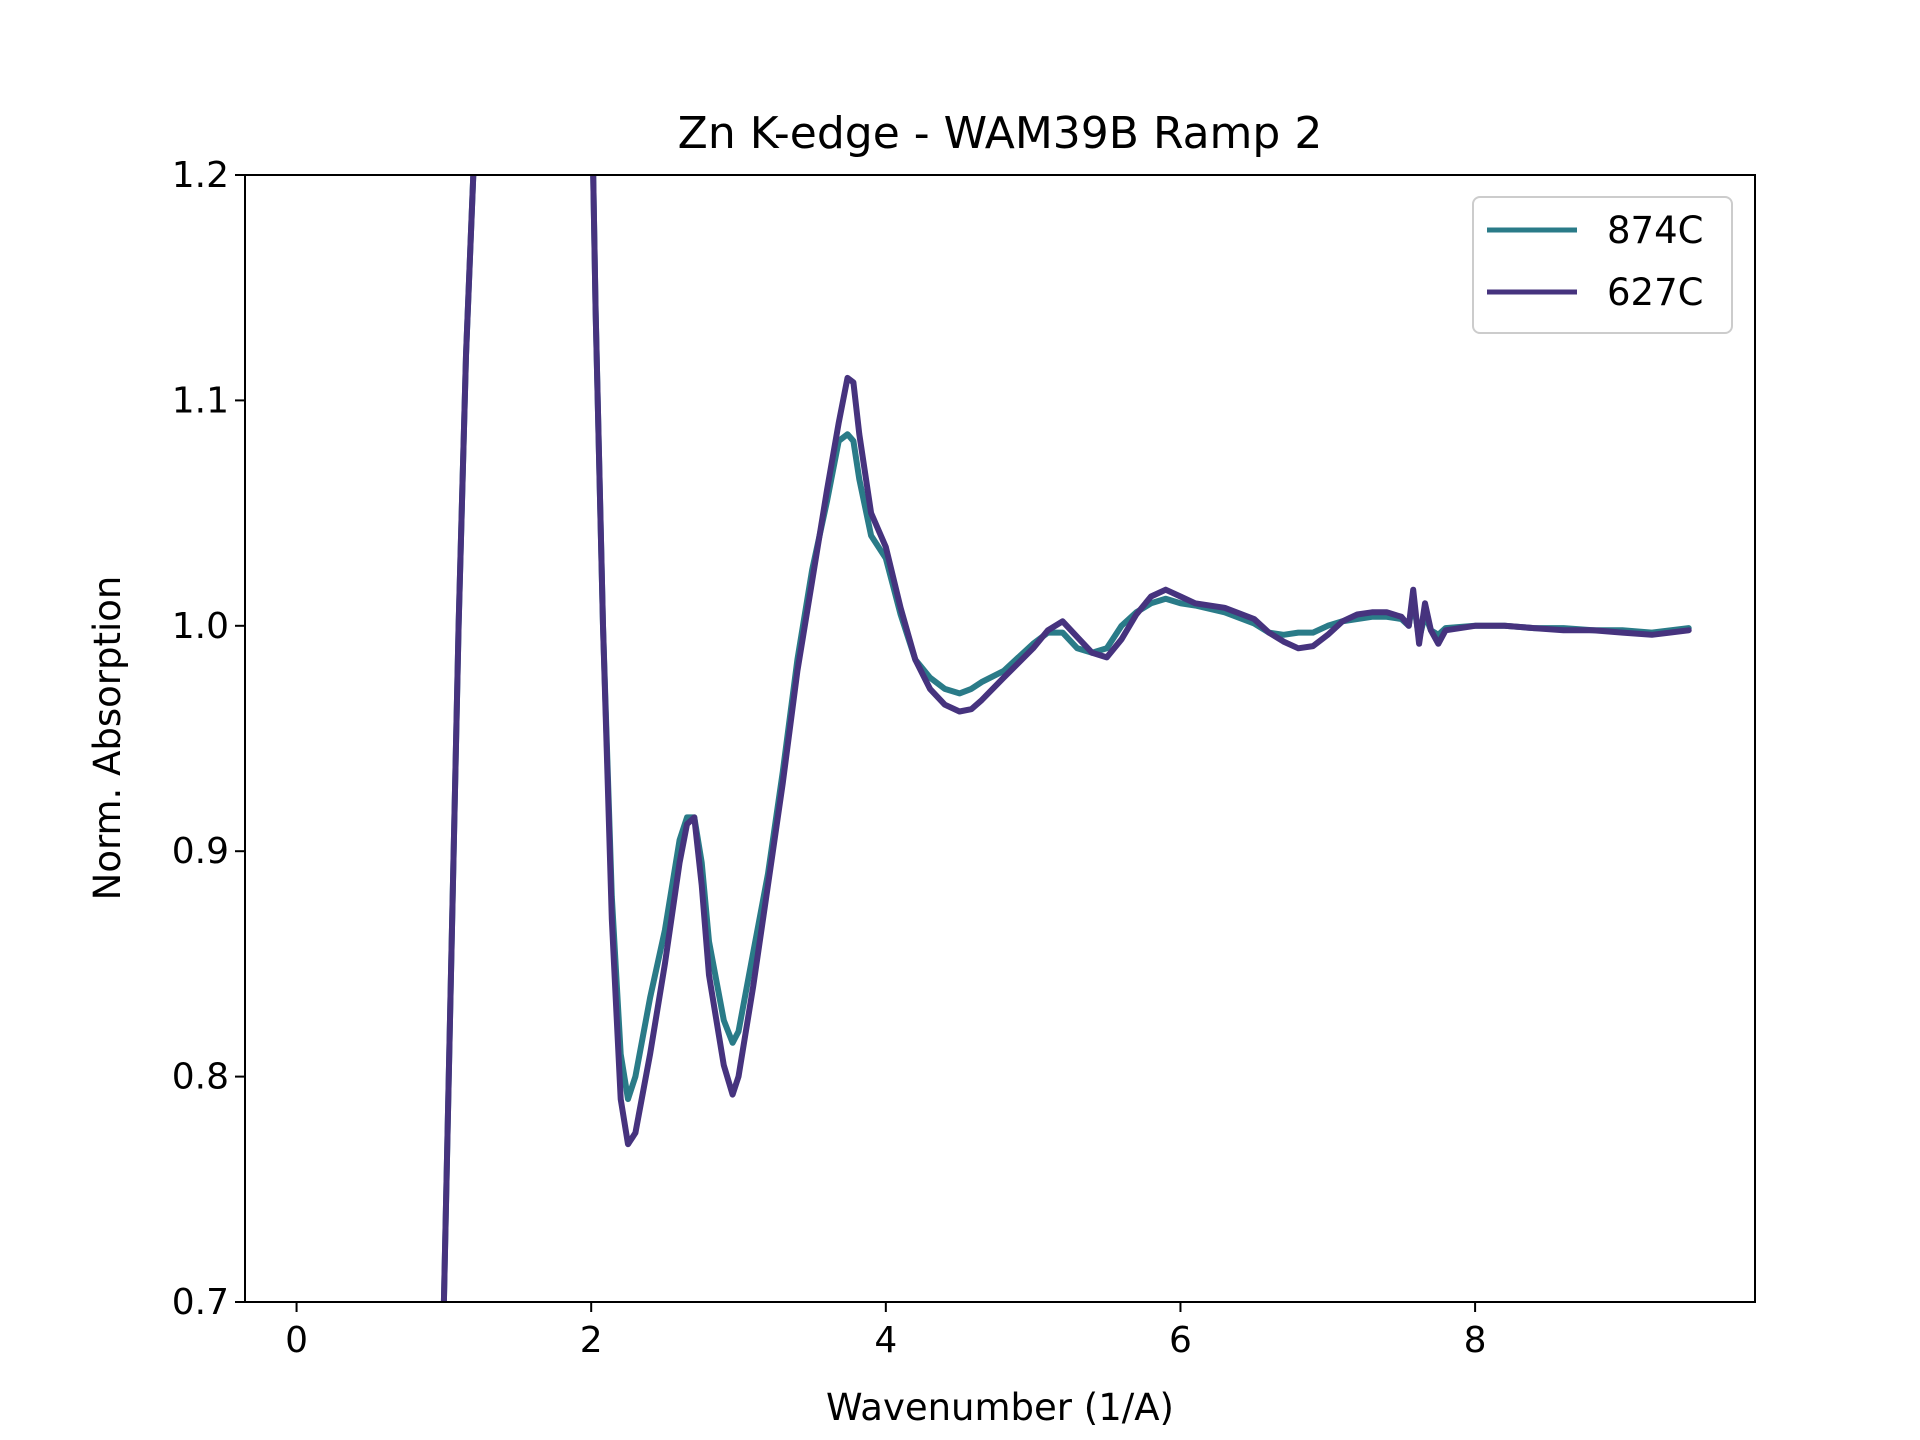 Image resolution: width=1920 pixels, height=1440 pixels. What do you see at coordinates (200, 400) in the screenshot?
I see `y-tick-label-4: 1.1` at bounding box center [200, 400].